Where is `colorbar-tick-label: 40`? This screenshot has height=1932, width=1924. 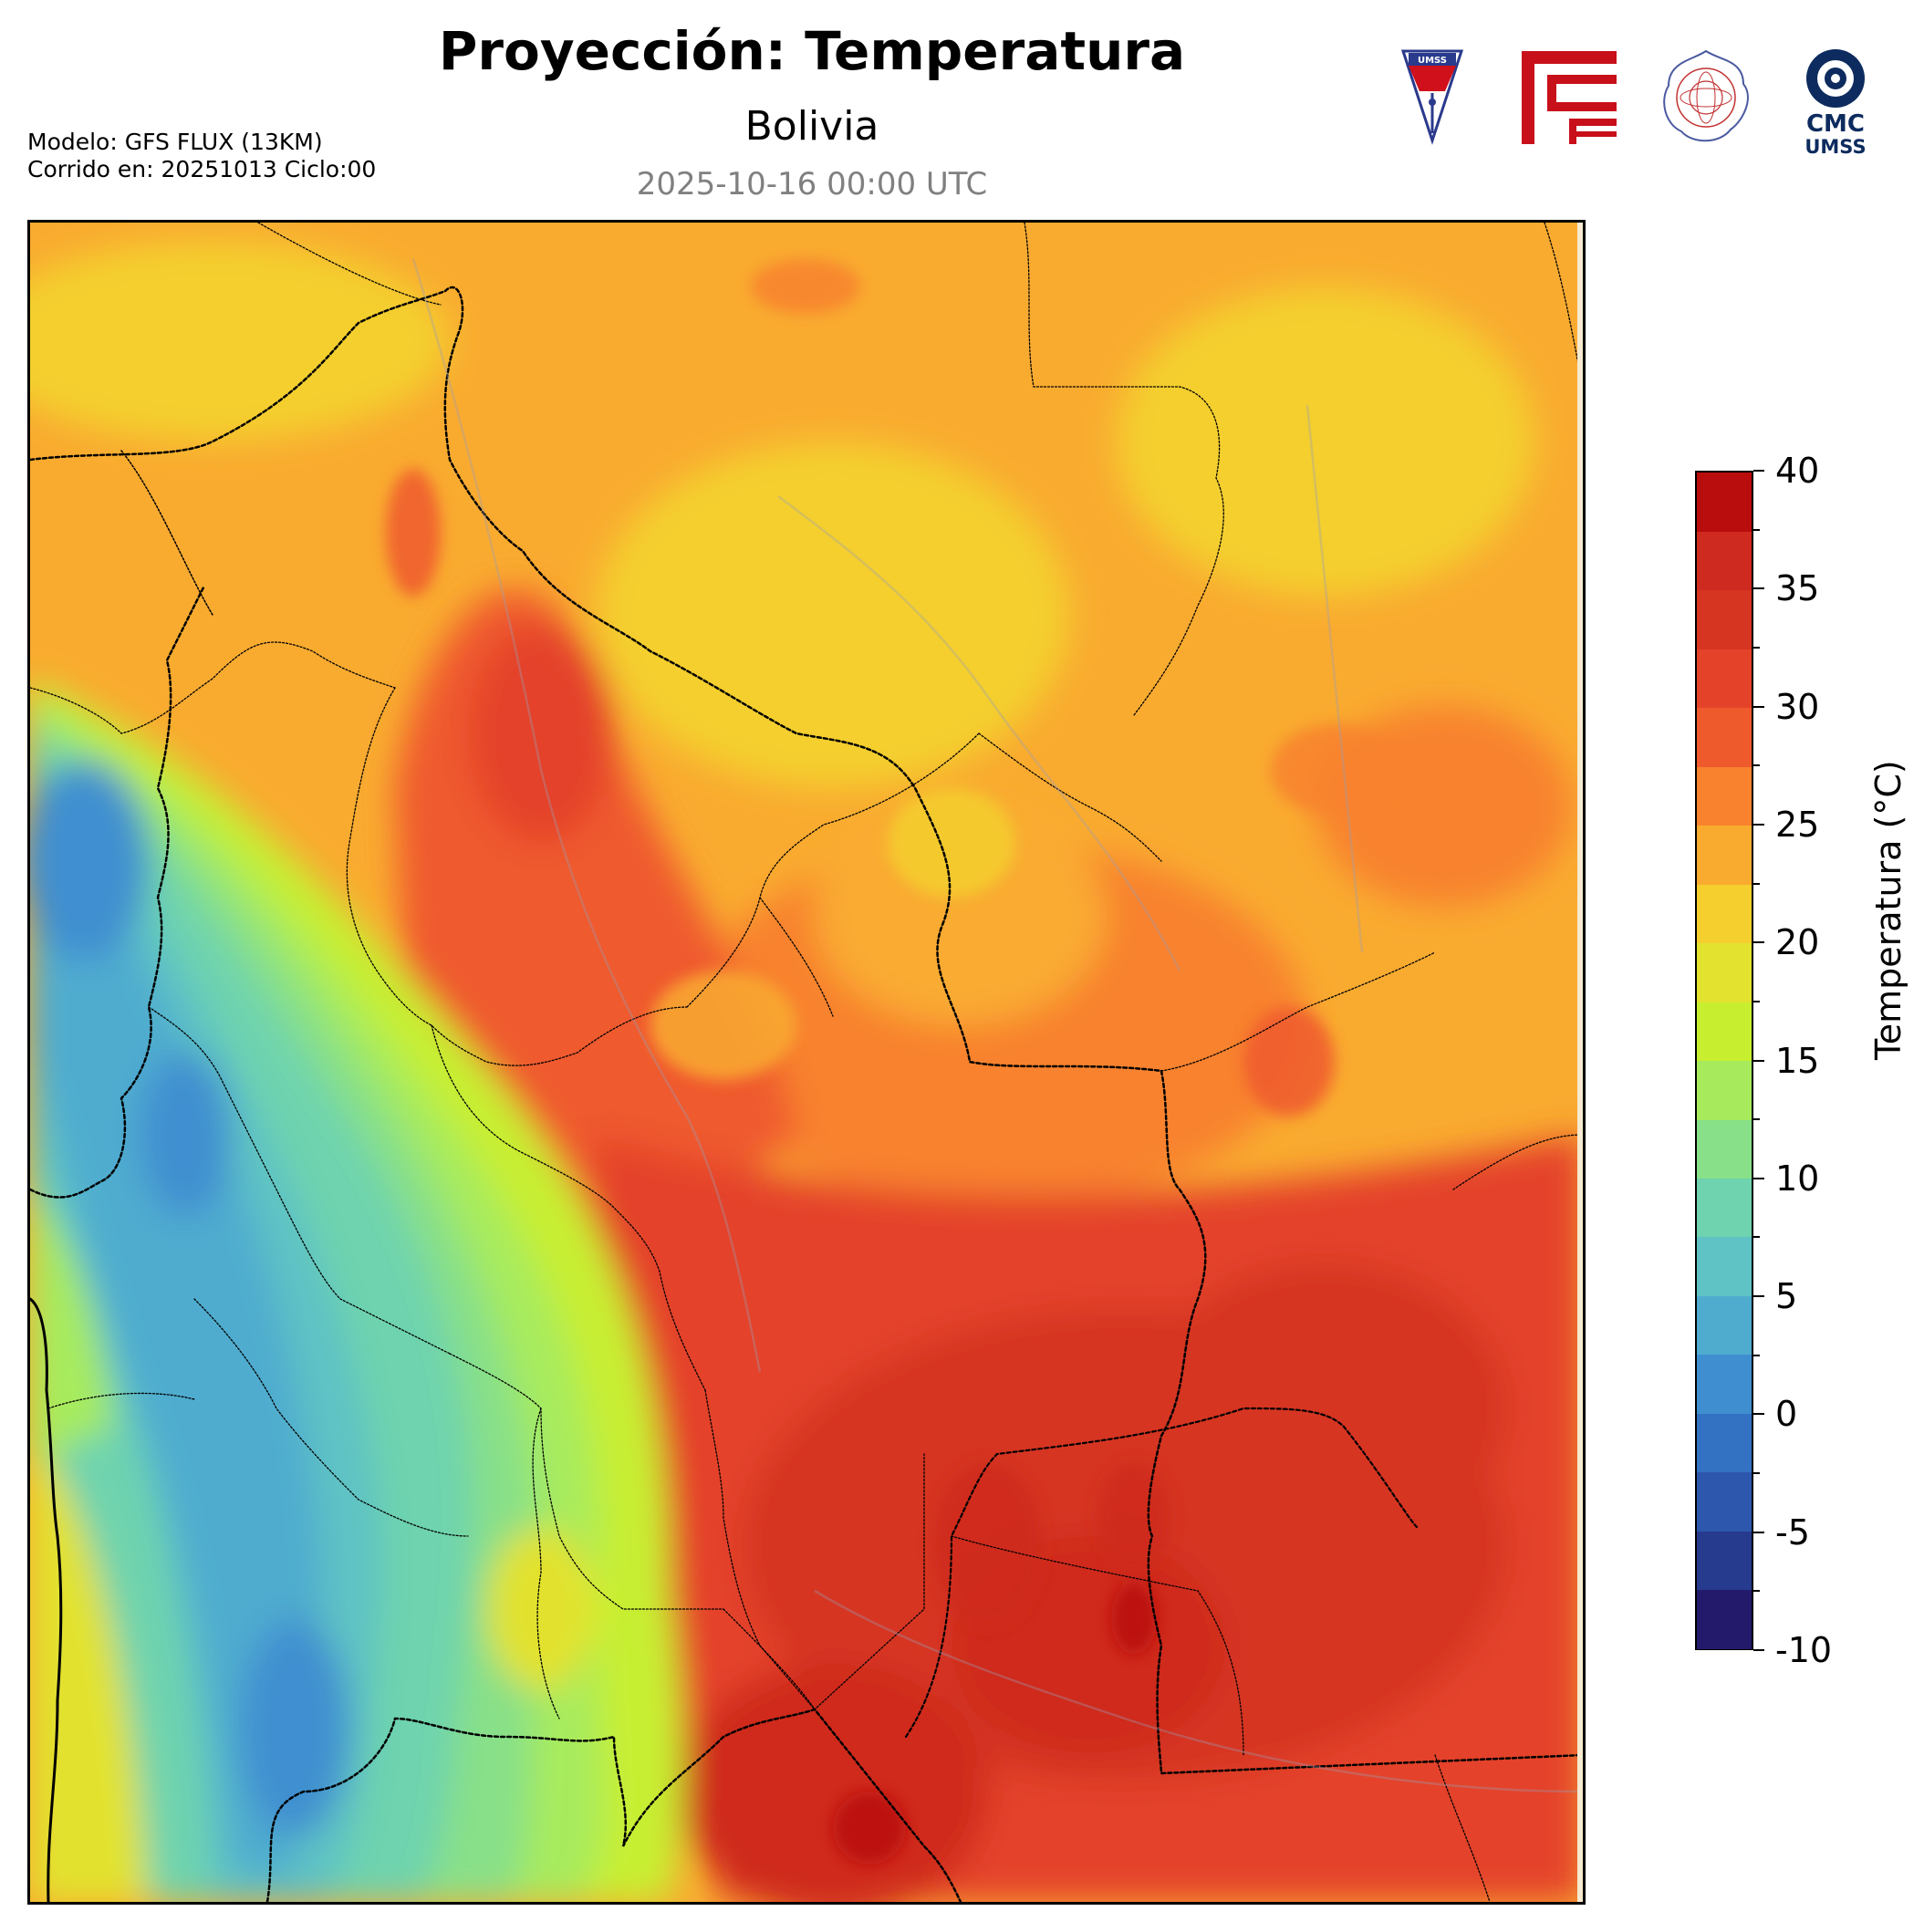
colorbar-tick-label: 40 is located at coordinates (1797, 471).